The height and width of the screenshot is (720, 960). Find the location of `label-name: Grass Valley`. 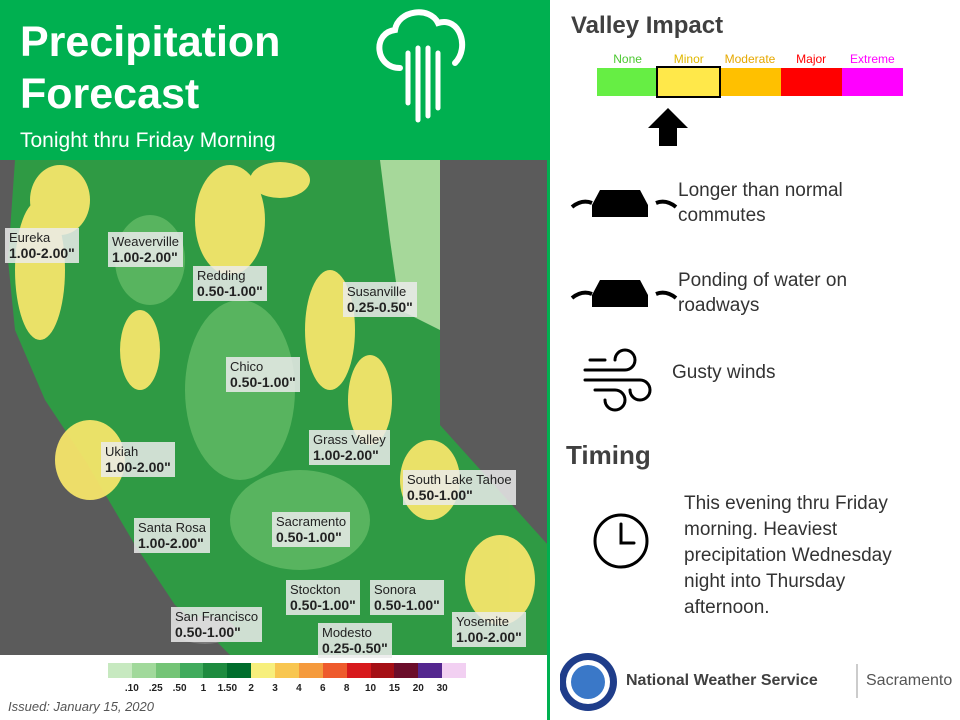

label-name: Grass Valley is located at coordinates (349, 439).